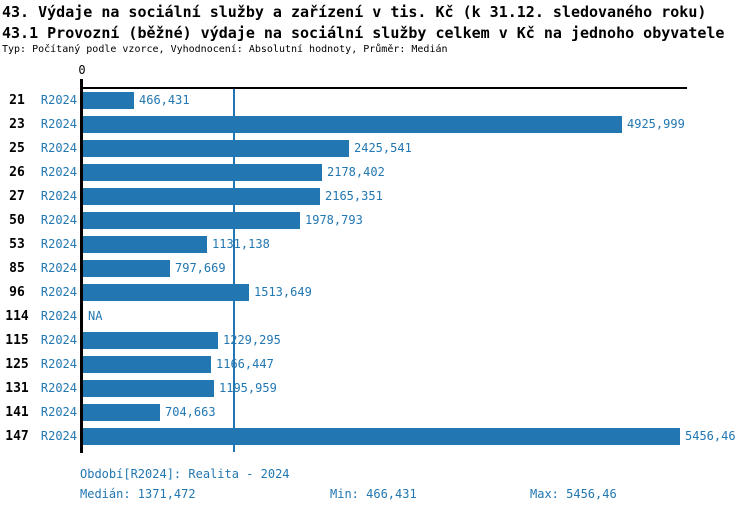 The width and height of the screenshot is (750, 512). Describe the element at coordinates (375, 100) in the screenshot. I see `chart-row: 21 R2024 466,431` at that location.